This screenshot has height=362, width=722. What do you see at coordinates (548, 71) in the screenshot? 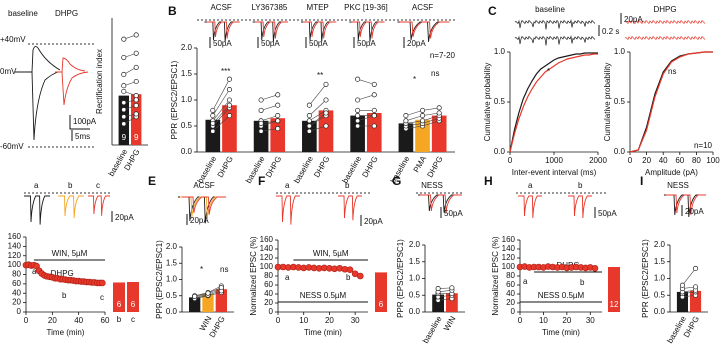
I see `annotations: *` at bounding box center [548, 71].